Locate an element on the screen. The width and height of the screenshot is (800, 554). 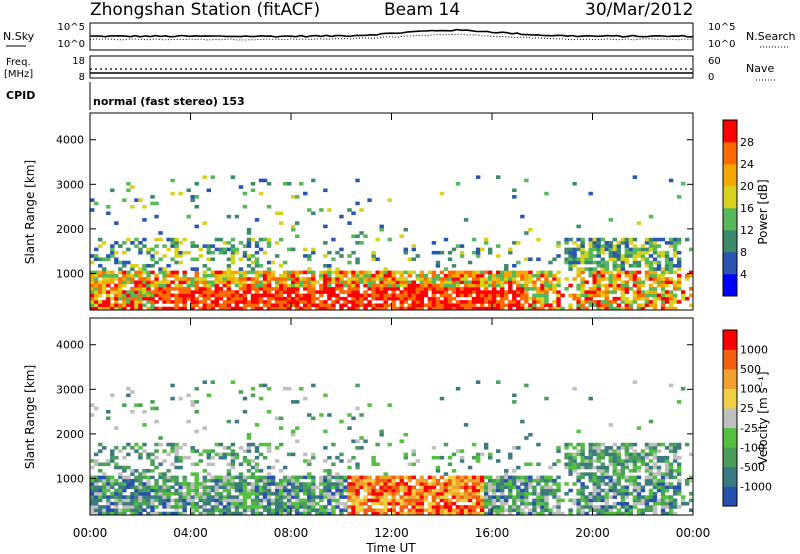
sky-left-tick-top: 10^5 is located at coordinates (71, 27).